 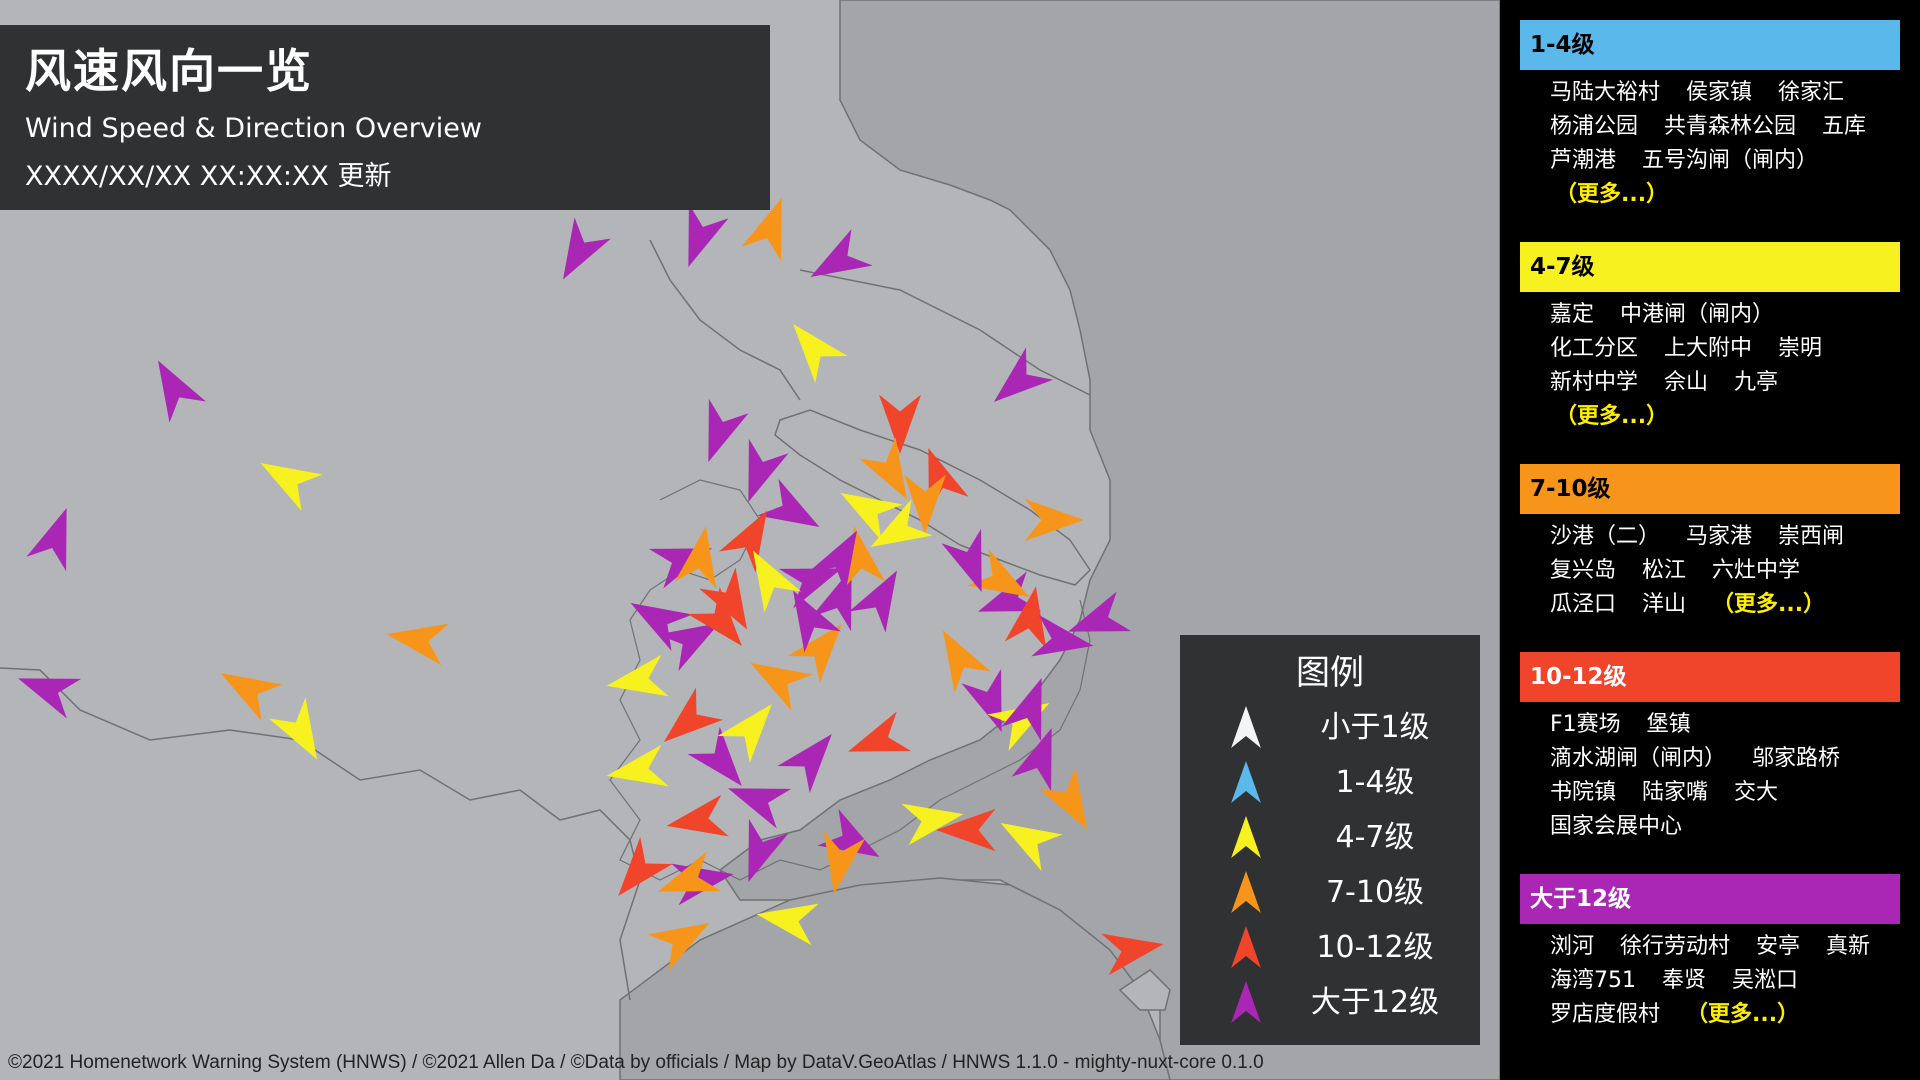 I want to click on station-name: 崇明, so click(x=1800, y=348).